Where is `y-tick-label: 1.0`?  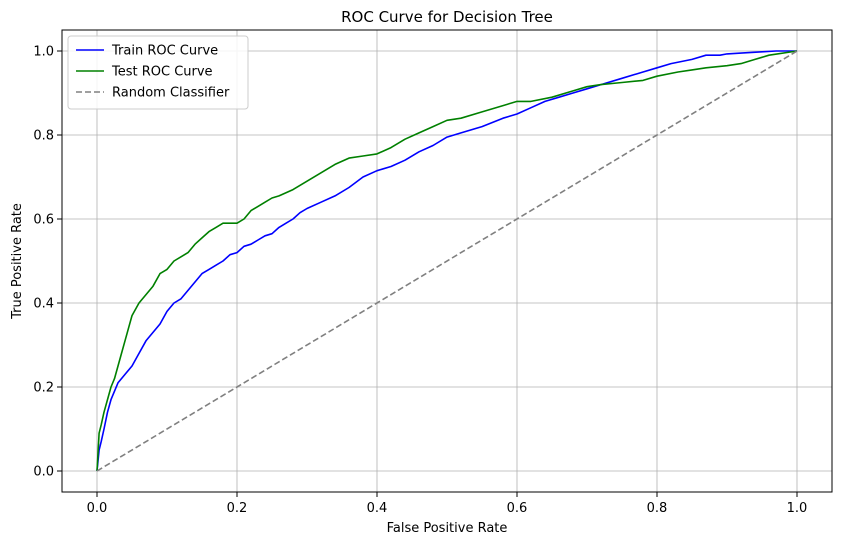 y-tick-label: 1.0 is located at coordinates (43, 52).